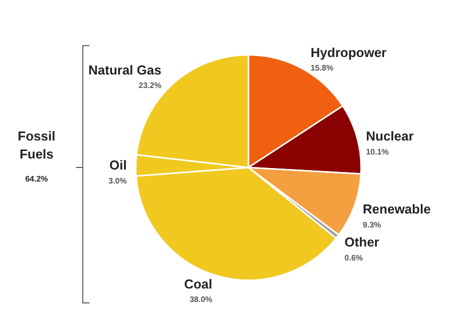 The width and height of the screenshot is (462, 334). What do you see at coordinates (118, 165) in the screenshot?
I see `slice-label: Oil` at bounding box center [118, 165].